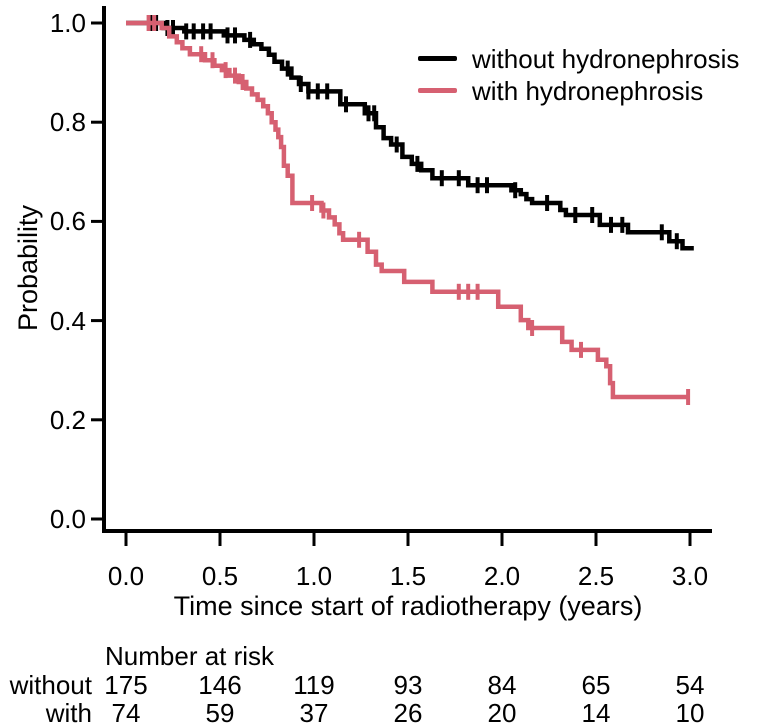 This screenshot has width=760, height=726. Describe the element at coordinates (67, 122) in the screenshot. I see `y-tick-label: 0.8` at that location.